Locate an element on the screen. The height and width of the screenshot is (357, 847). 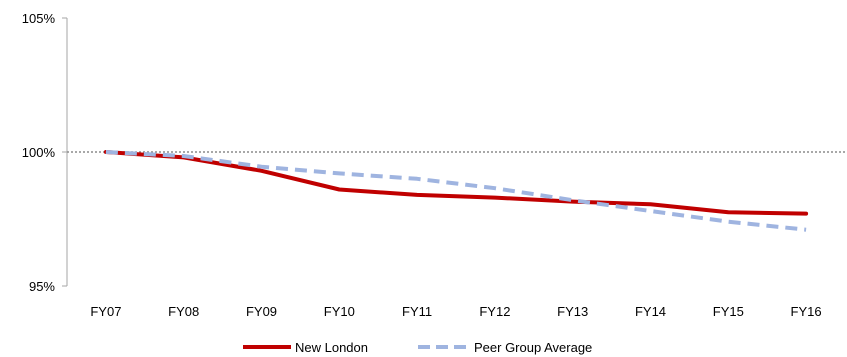
x-axis: FY07 FY08 FY09 FY10 FY11 FY12 FY13 FY14 FY15 FY16 is located at coordinates (455, 311).